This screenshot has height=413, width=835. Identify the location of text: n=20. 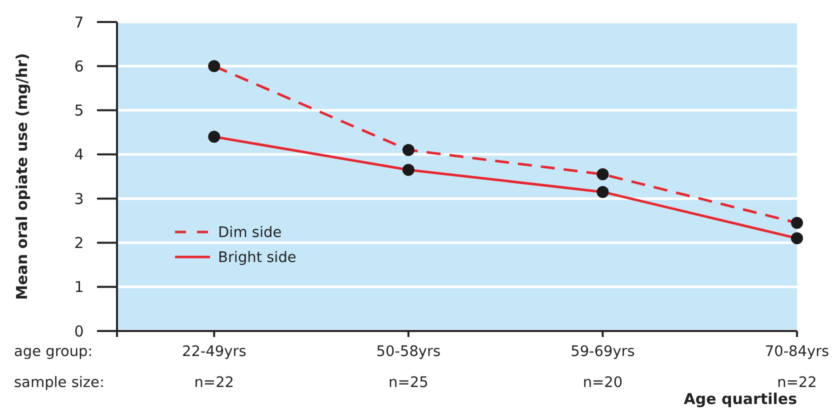
(602, 383).